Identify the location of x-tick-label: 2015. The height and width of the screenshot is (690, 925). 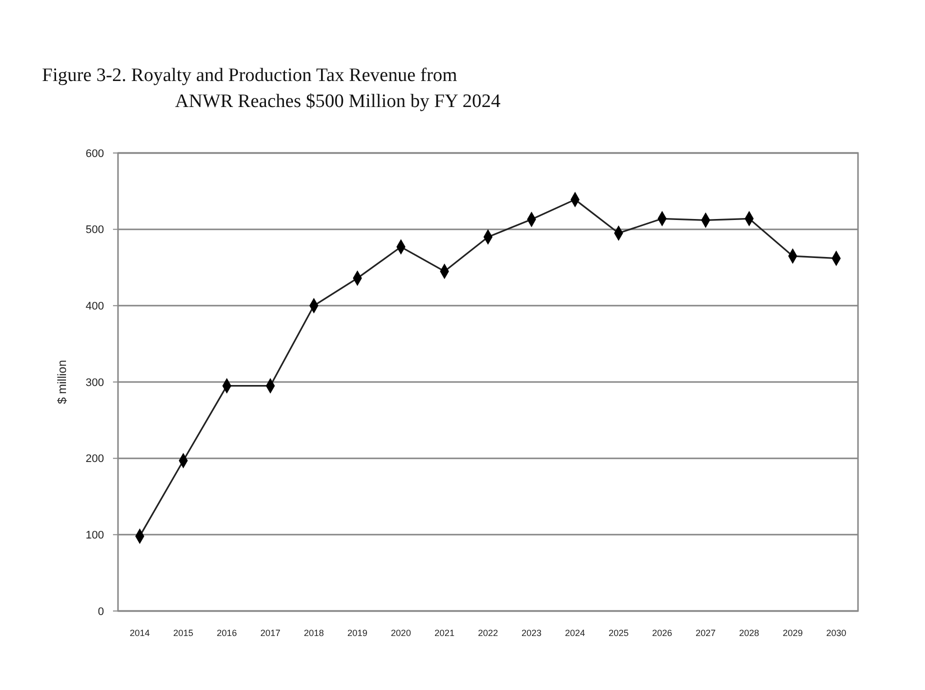
(183, 633).